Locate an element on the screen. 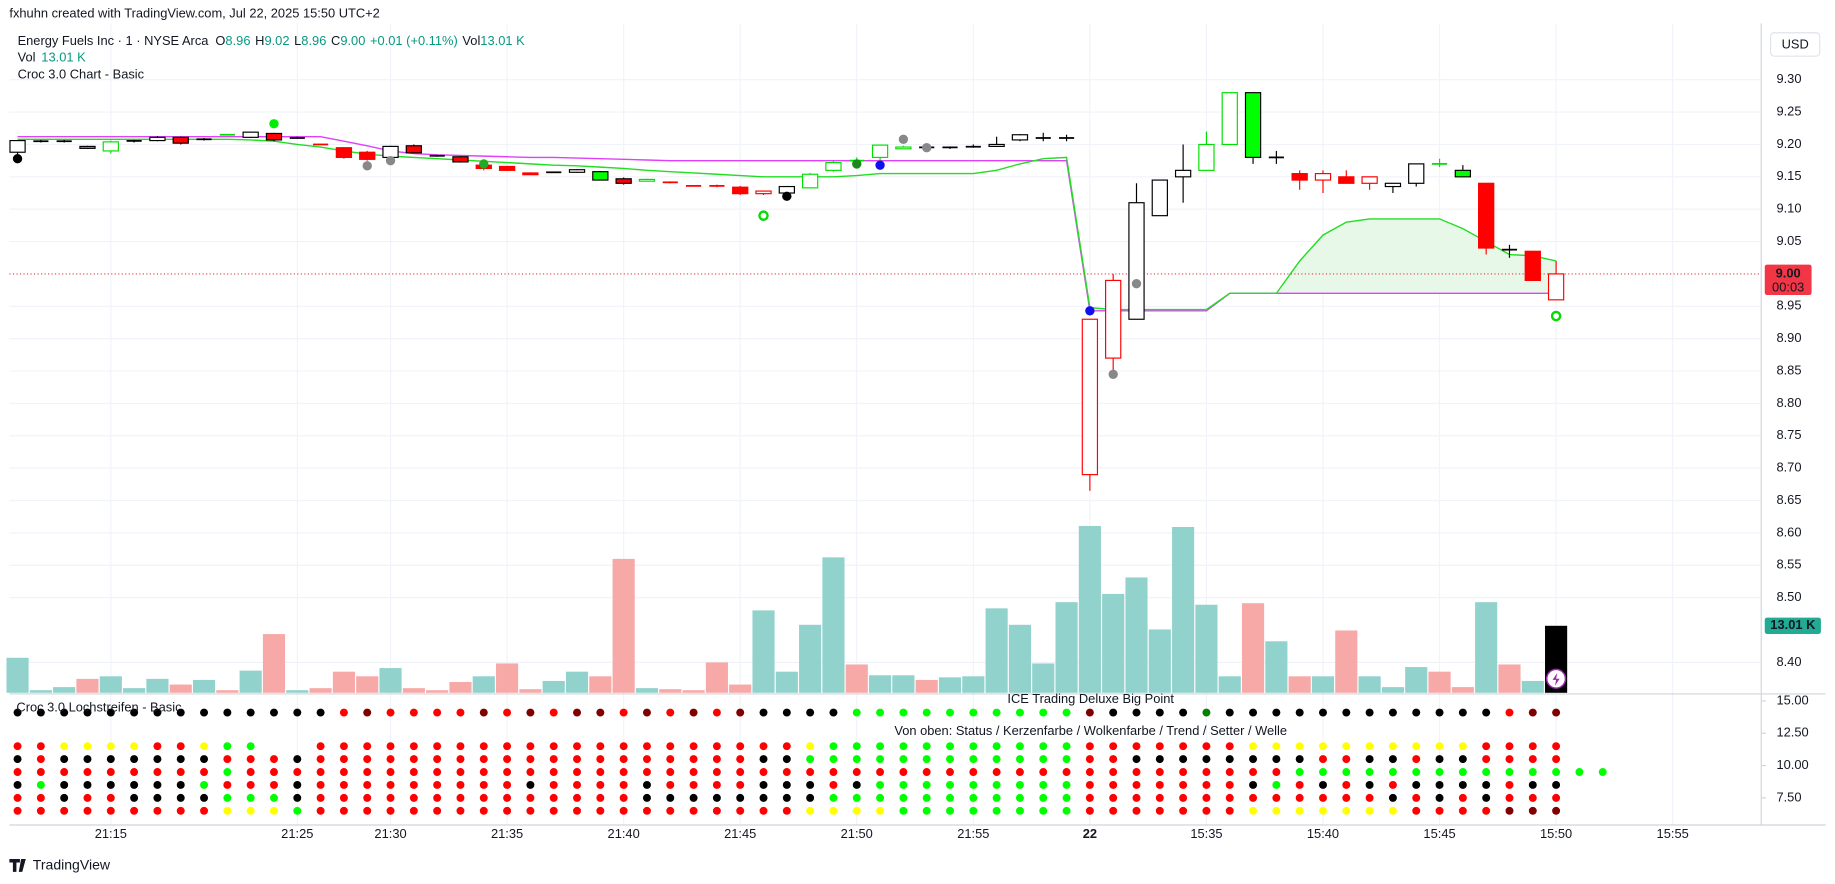  lower-y-tick-label: 15.00 is located at coordinates (1792, 699).